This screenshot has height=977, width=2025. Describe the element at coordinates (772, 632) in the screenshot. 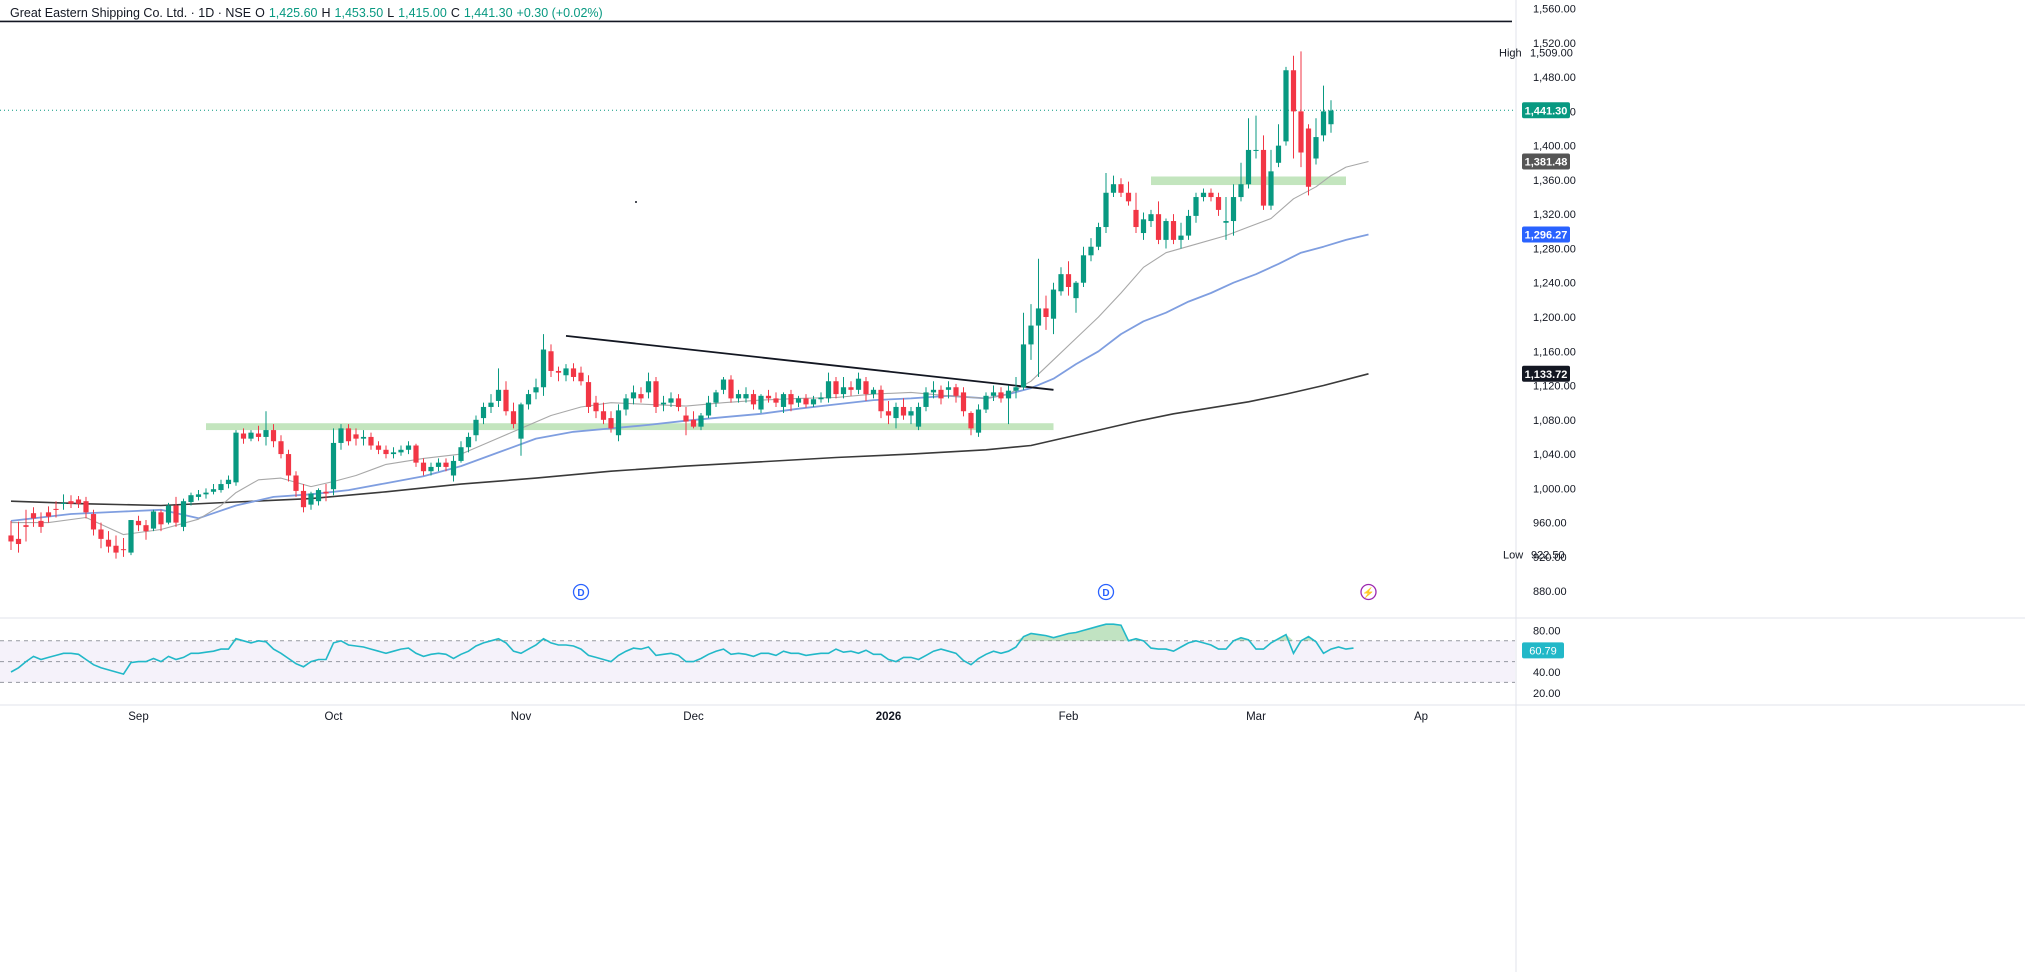

I see `rsi-overbought-fill` at that location.